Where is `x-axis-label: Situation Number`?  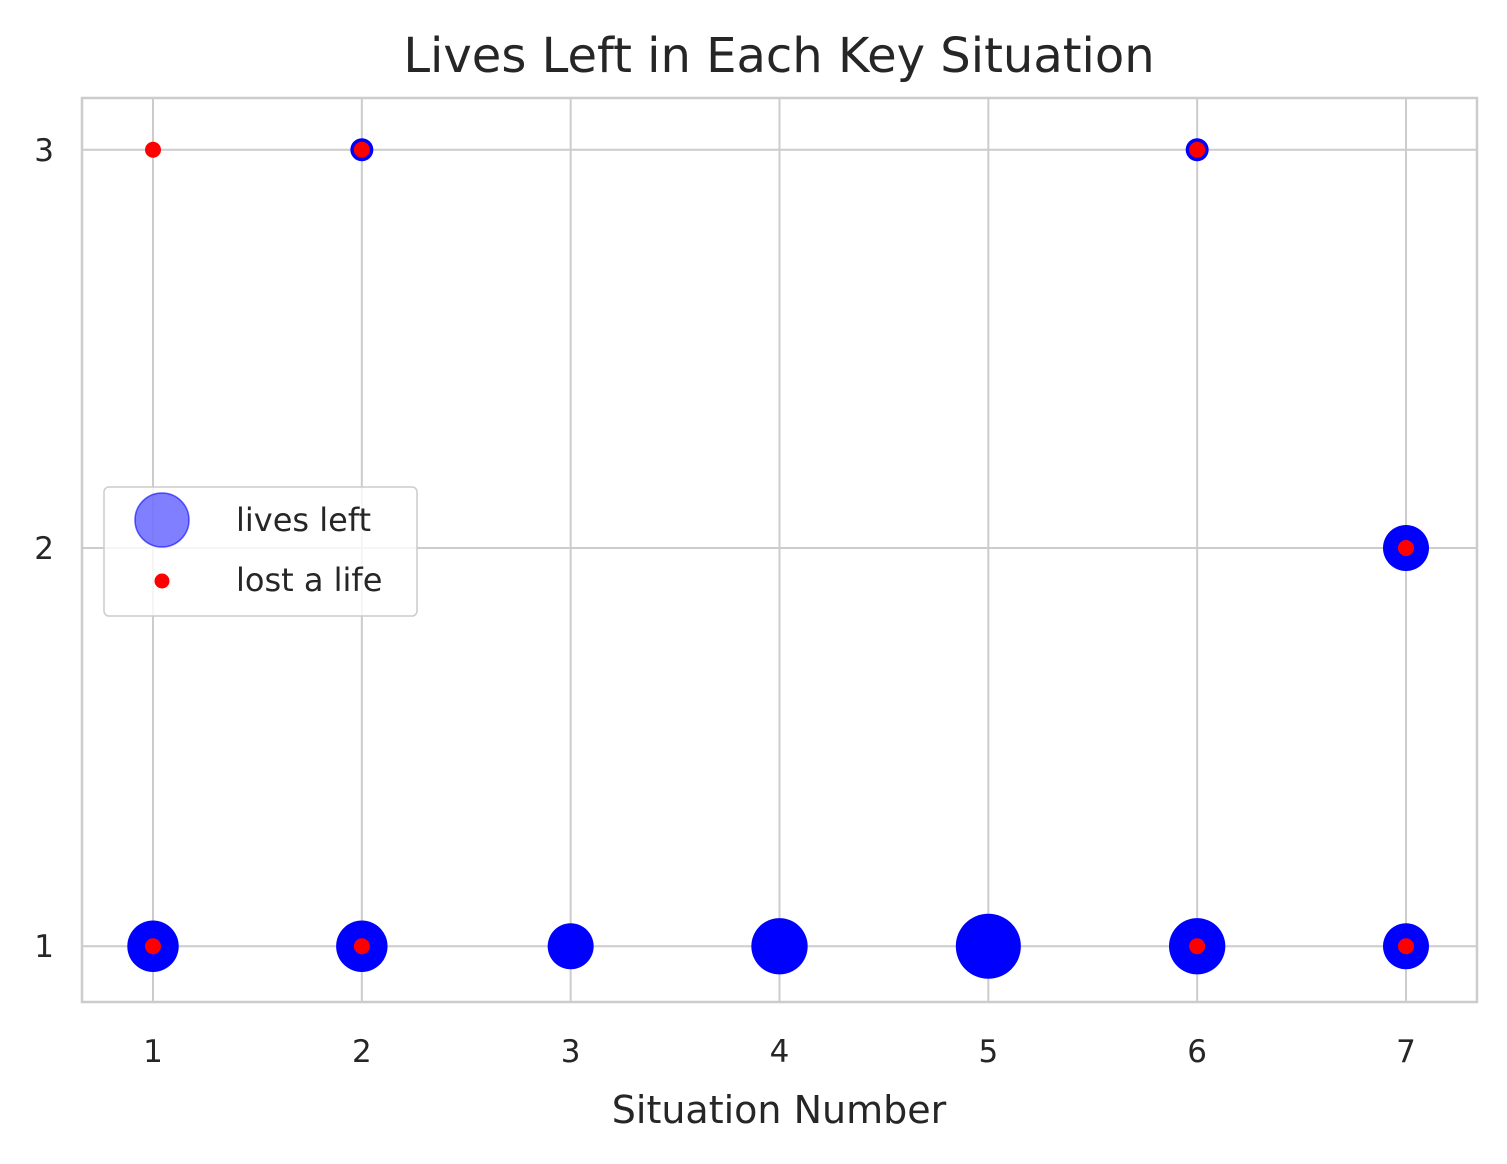 x-axis-label: Situation Number is located at coordinates (779, 1110).